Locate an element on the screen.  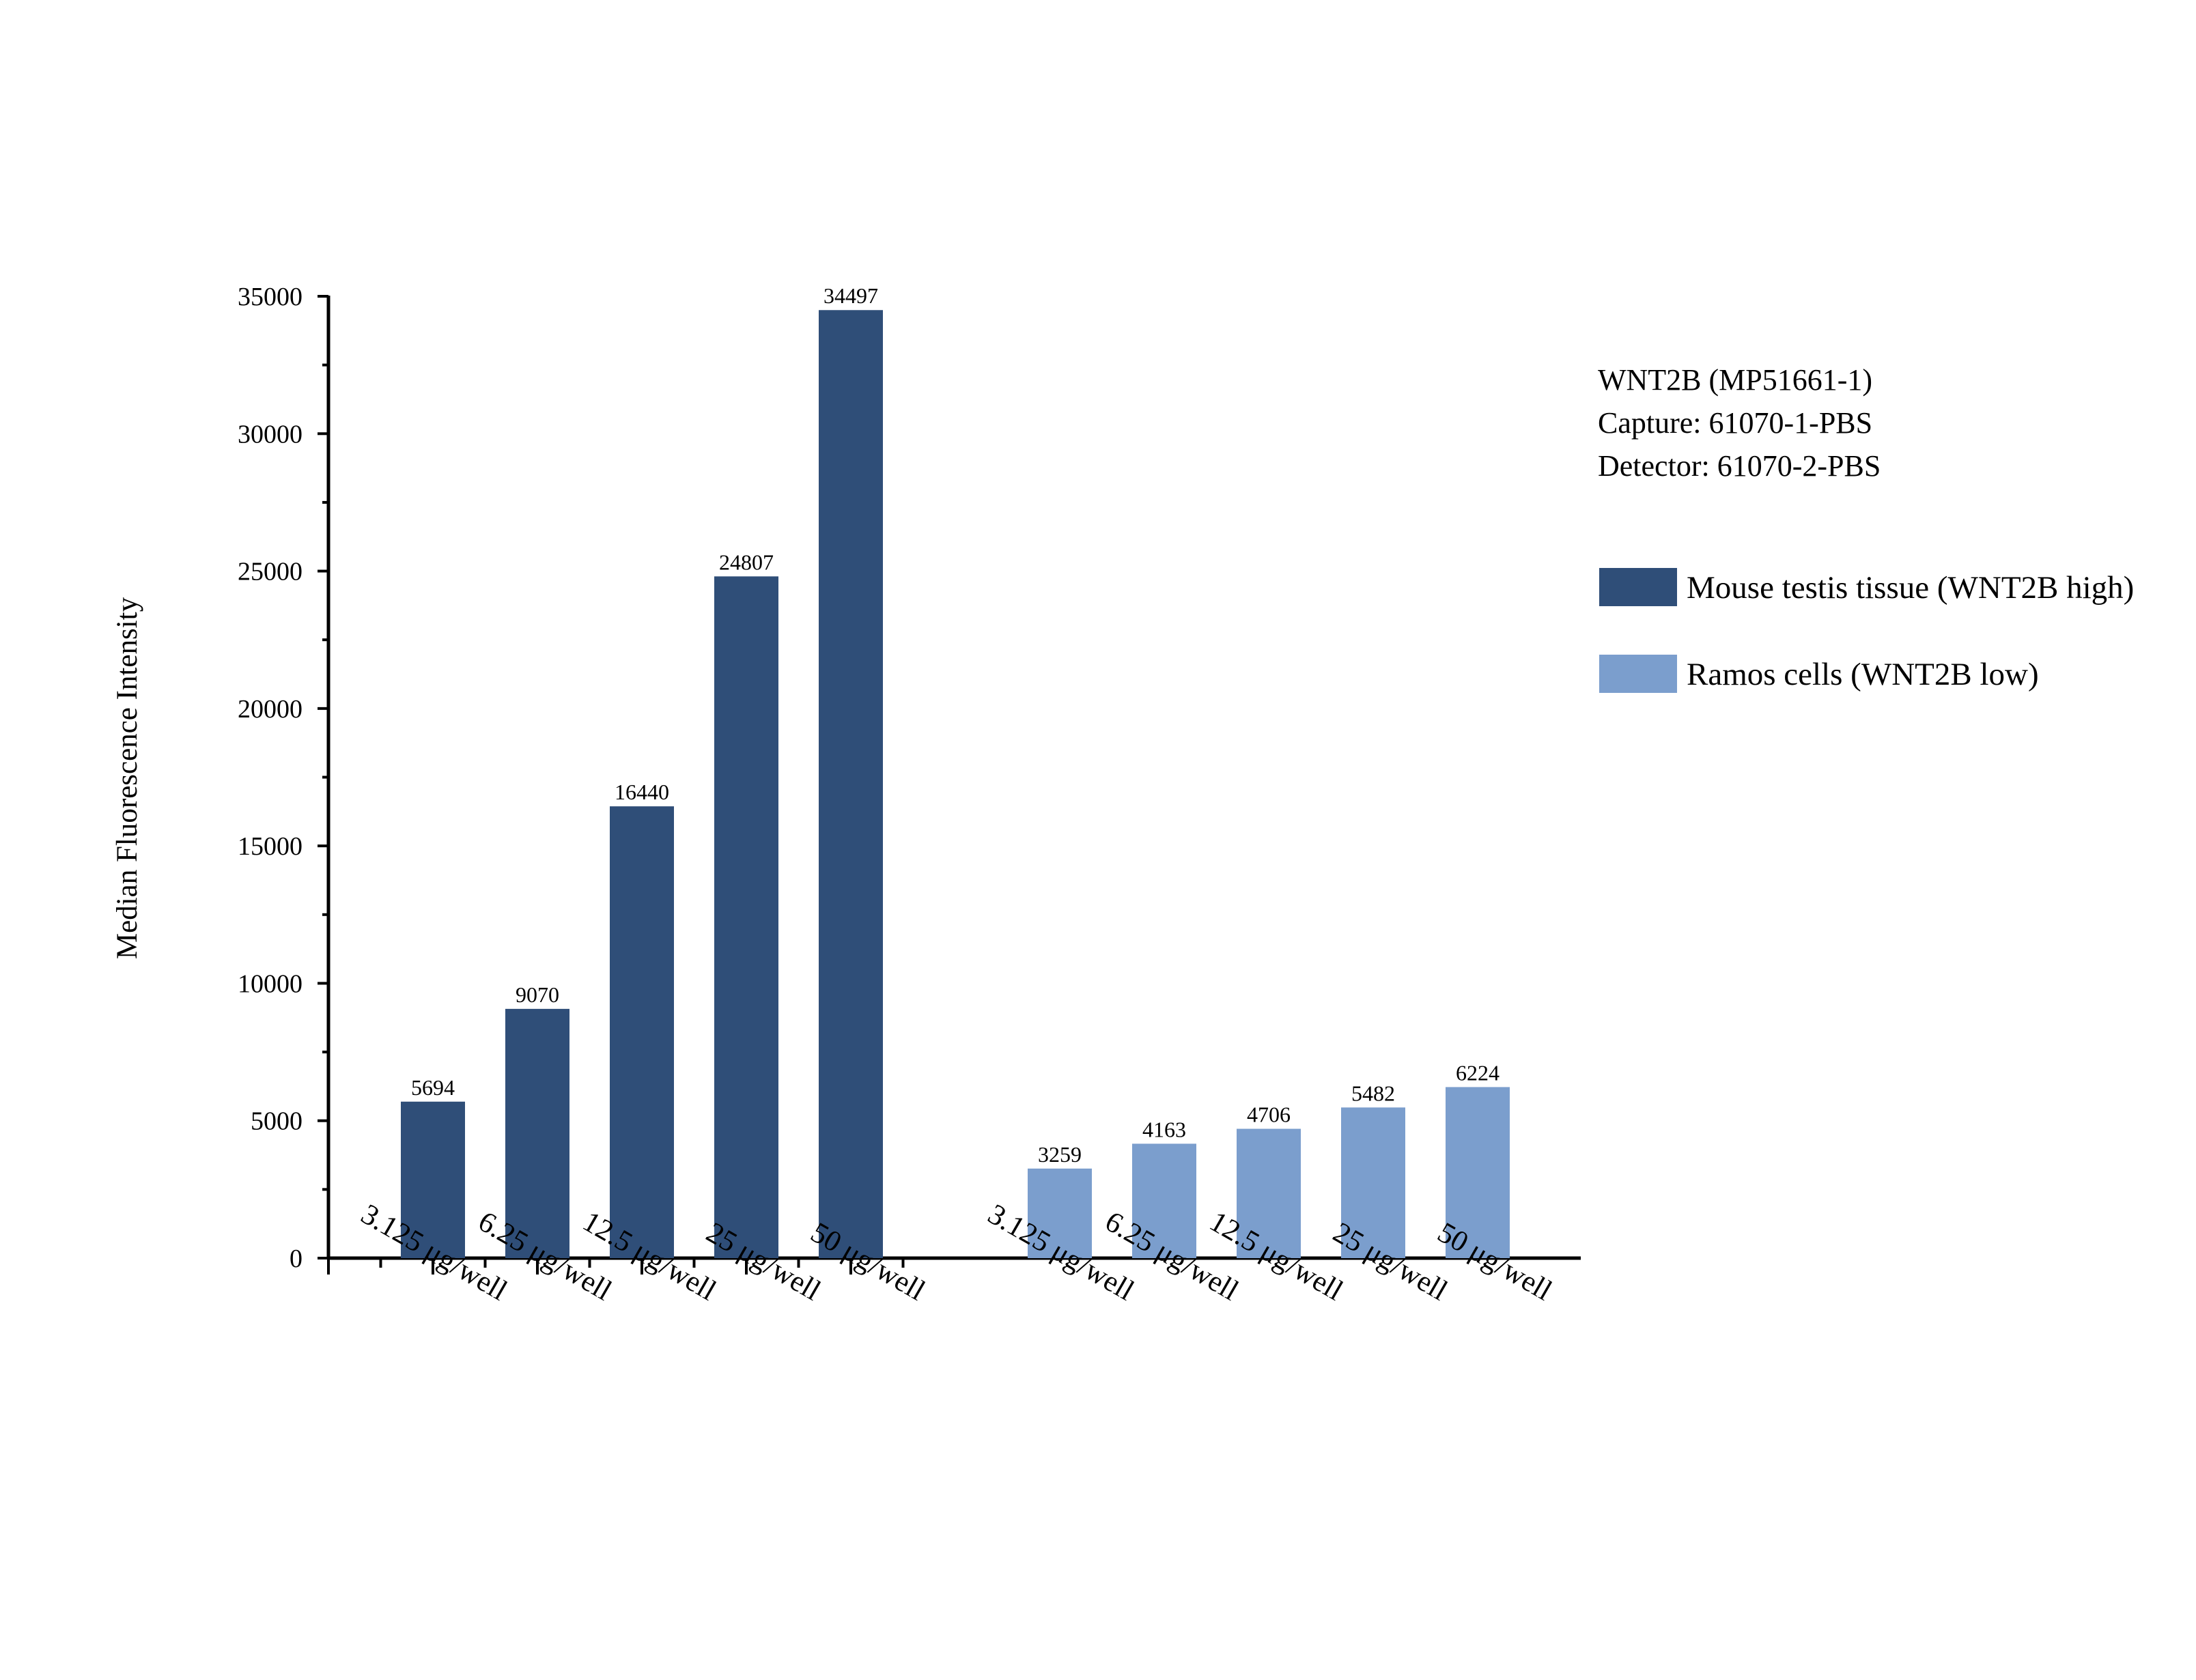
info-line: Capture: 61070-1-PBS is located at coordinates (1735, 423).